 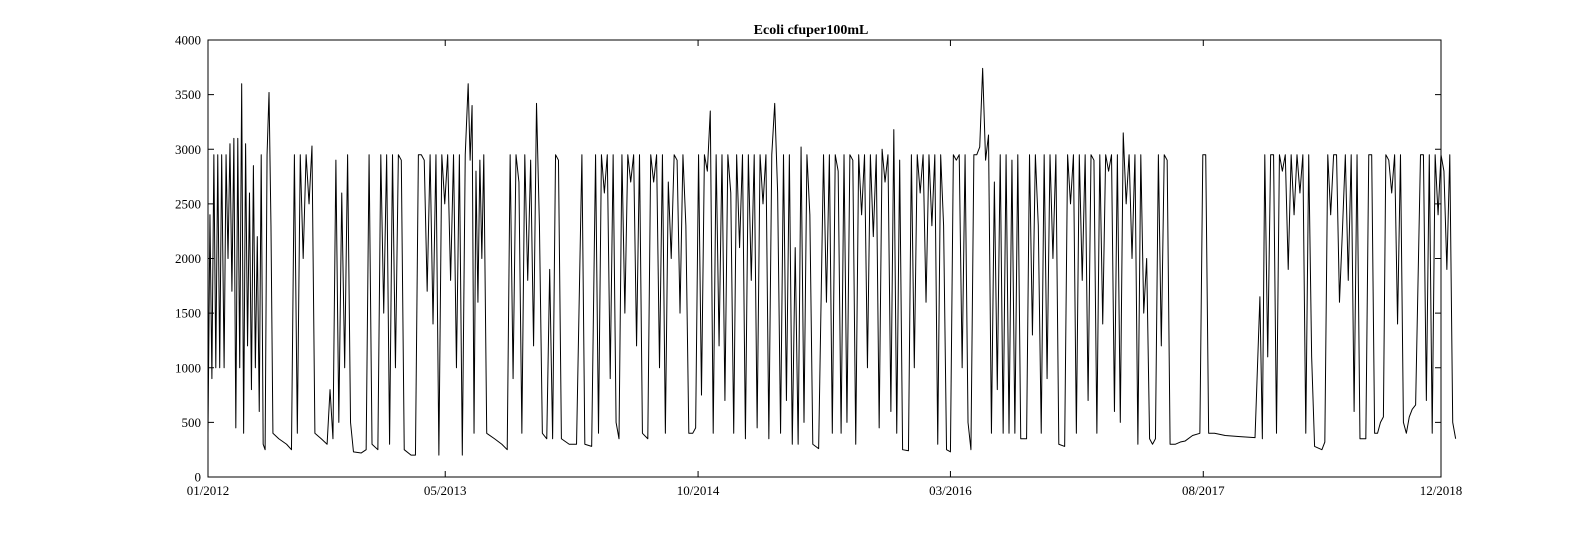 I want to click on y-tick-label: 0, so click(x=198, y=477).